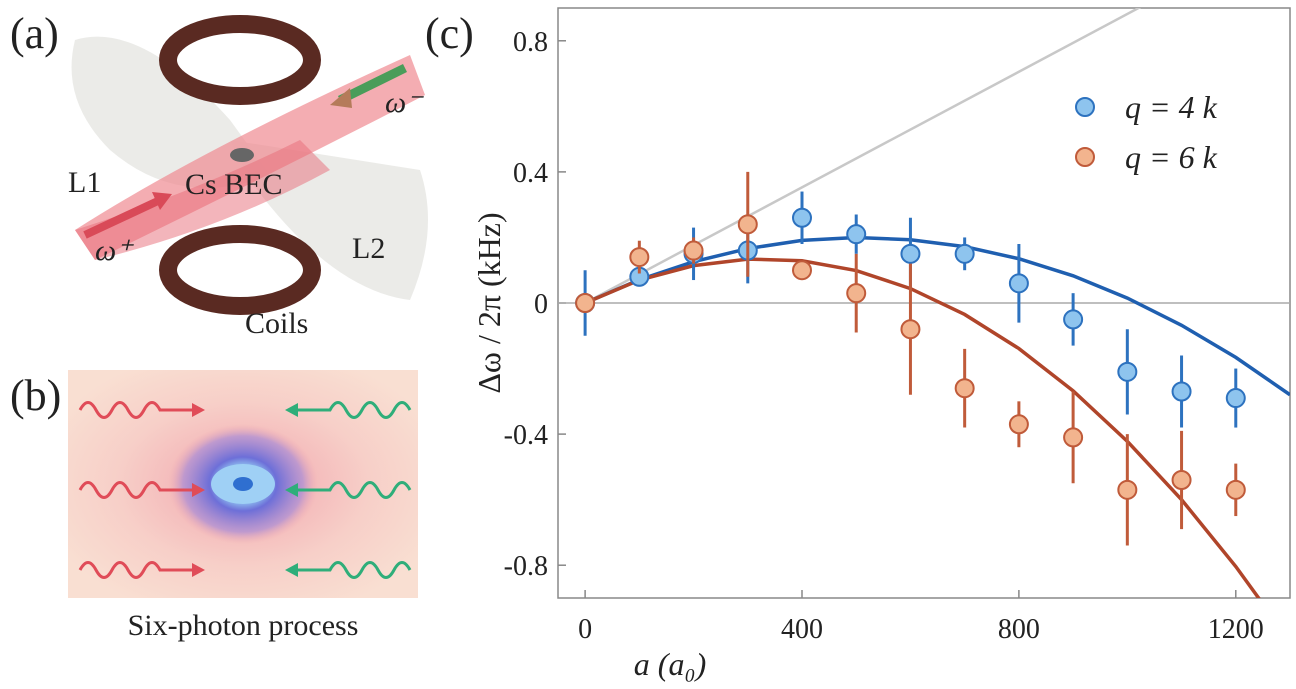 The width and height of the screenshot is (1296, 689). I want to click on legend-label: q = 4 k, so click(1171, 107).